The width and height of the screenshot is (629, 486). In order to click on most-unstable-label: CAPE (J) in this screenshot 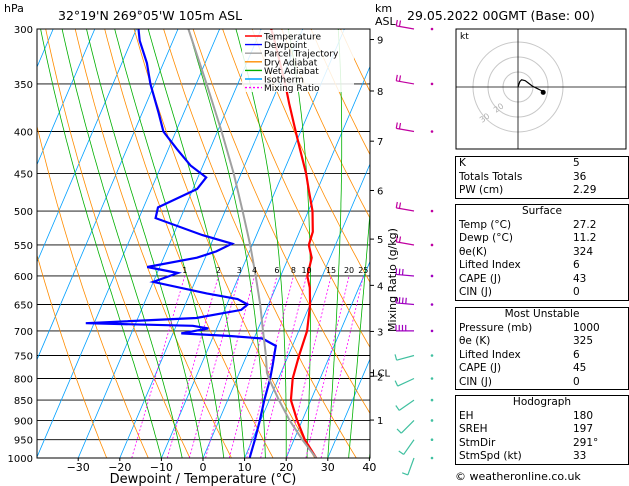, I will do `click(480, 368)`.